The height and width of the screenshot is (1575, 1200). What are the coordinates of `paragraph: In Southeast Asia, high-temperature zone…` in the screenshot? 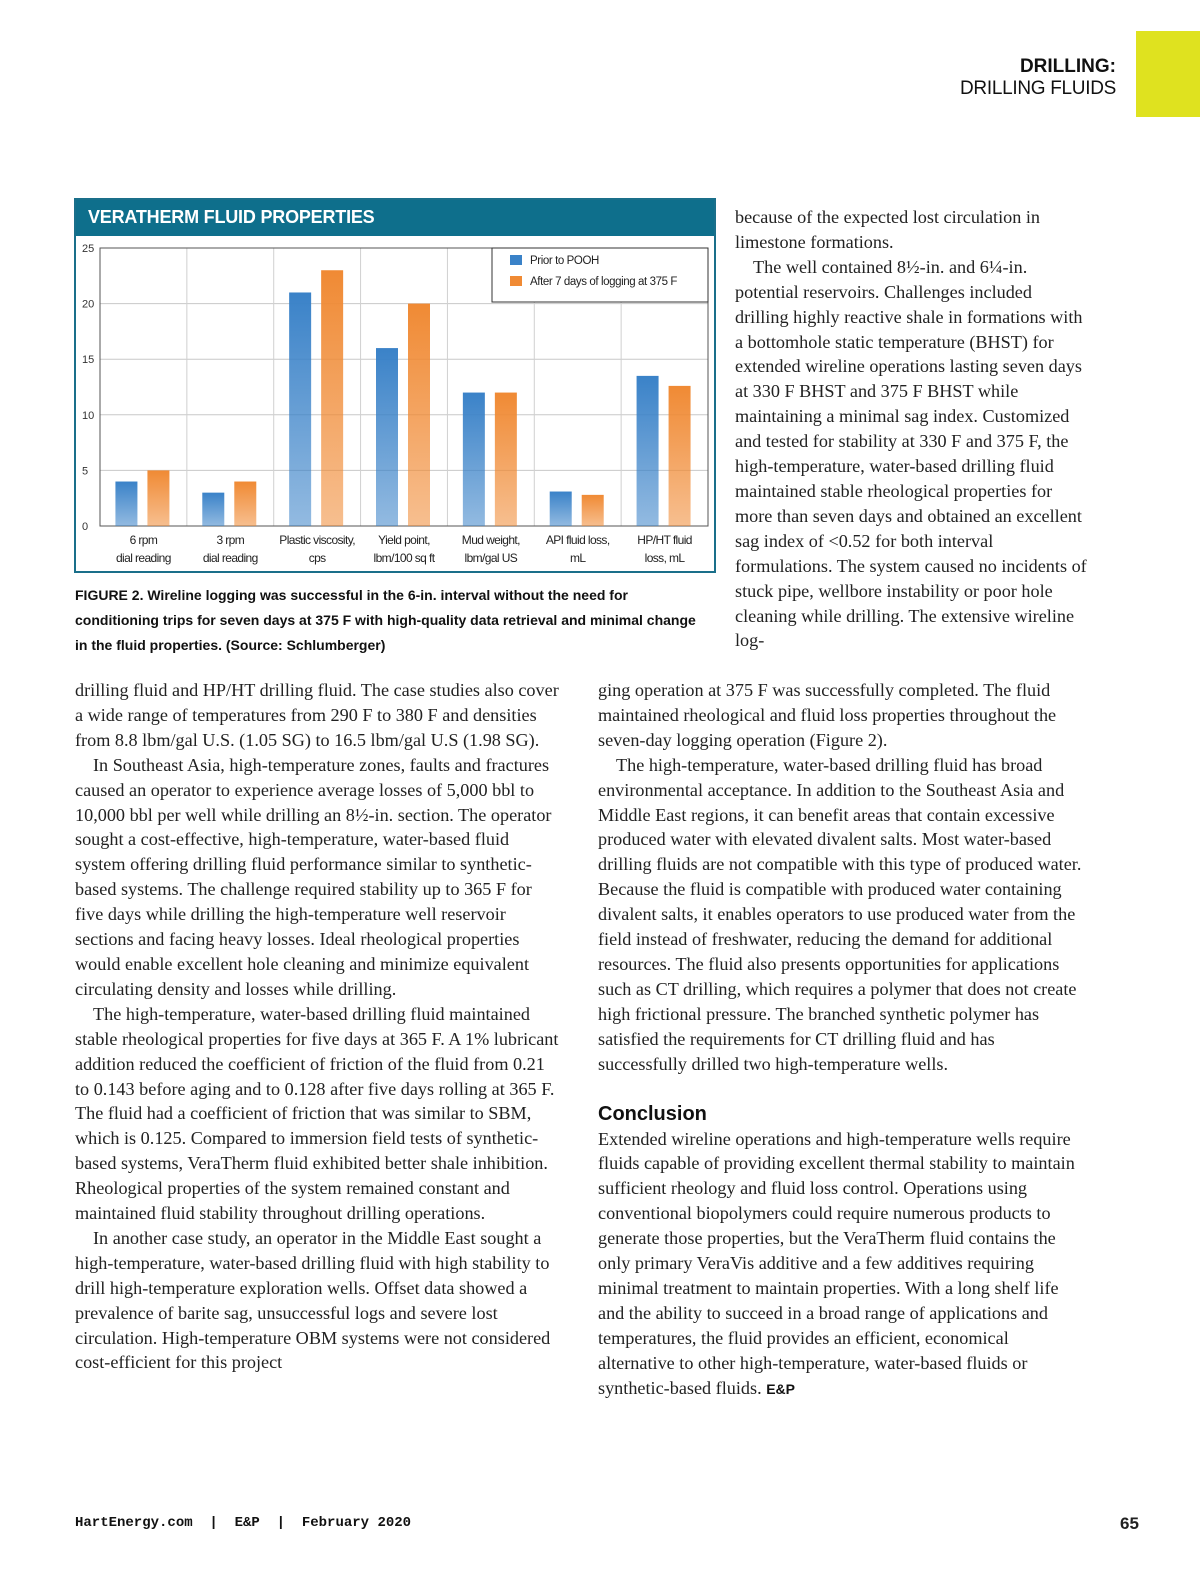 It's located at (313, 876).